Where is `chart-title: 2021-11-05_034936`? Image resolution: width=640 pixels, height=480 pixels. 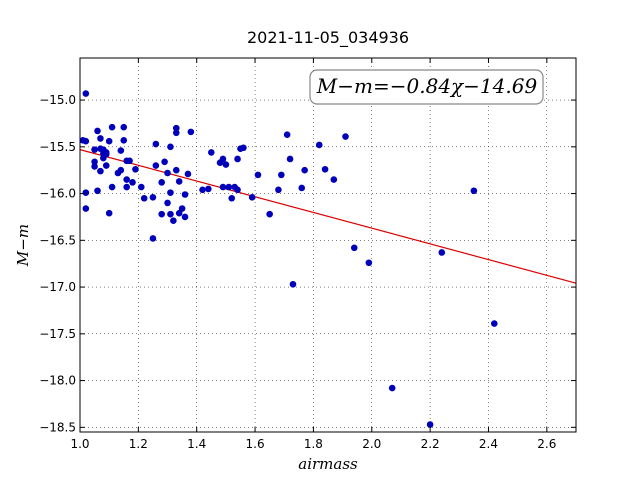
chart-title: 2021-11-05_034936 is located at coordinates (328, 38).